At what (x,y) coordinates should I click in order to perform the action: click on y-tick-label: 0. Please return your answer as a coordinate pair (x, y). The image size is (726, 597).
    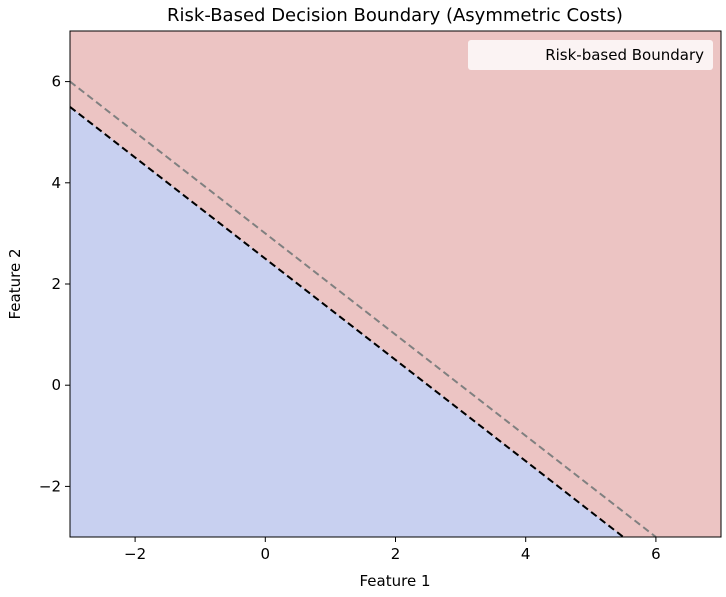
    Looking at the image, I should click on (56, 385).